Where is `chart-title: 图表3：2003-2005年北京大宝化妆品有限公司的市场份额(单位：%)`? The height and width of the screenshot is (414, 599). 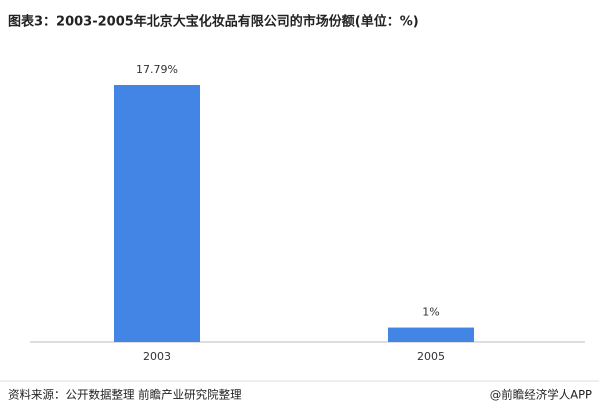 chart-title: 图表3：2003-2005年北京大宝化妆品有限公司的市场份额(单位：%) is located at coordinates (213, 22).